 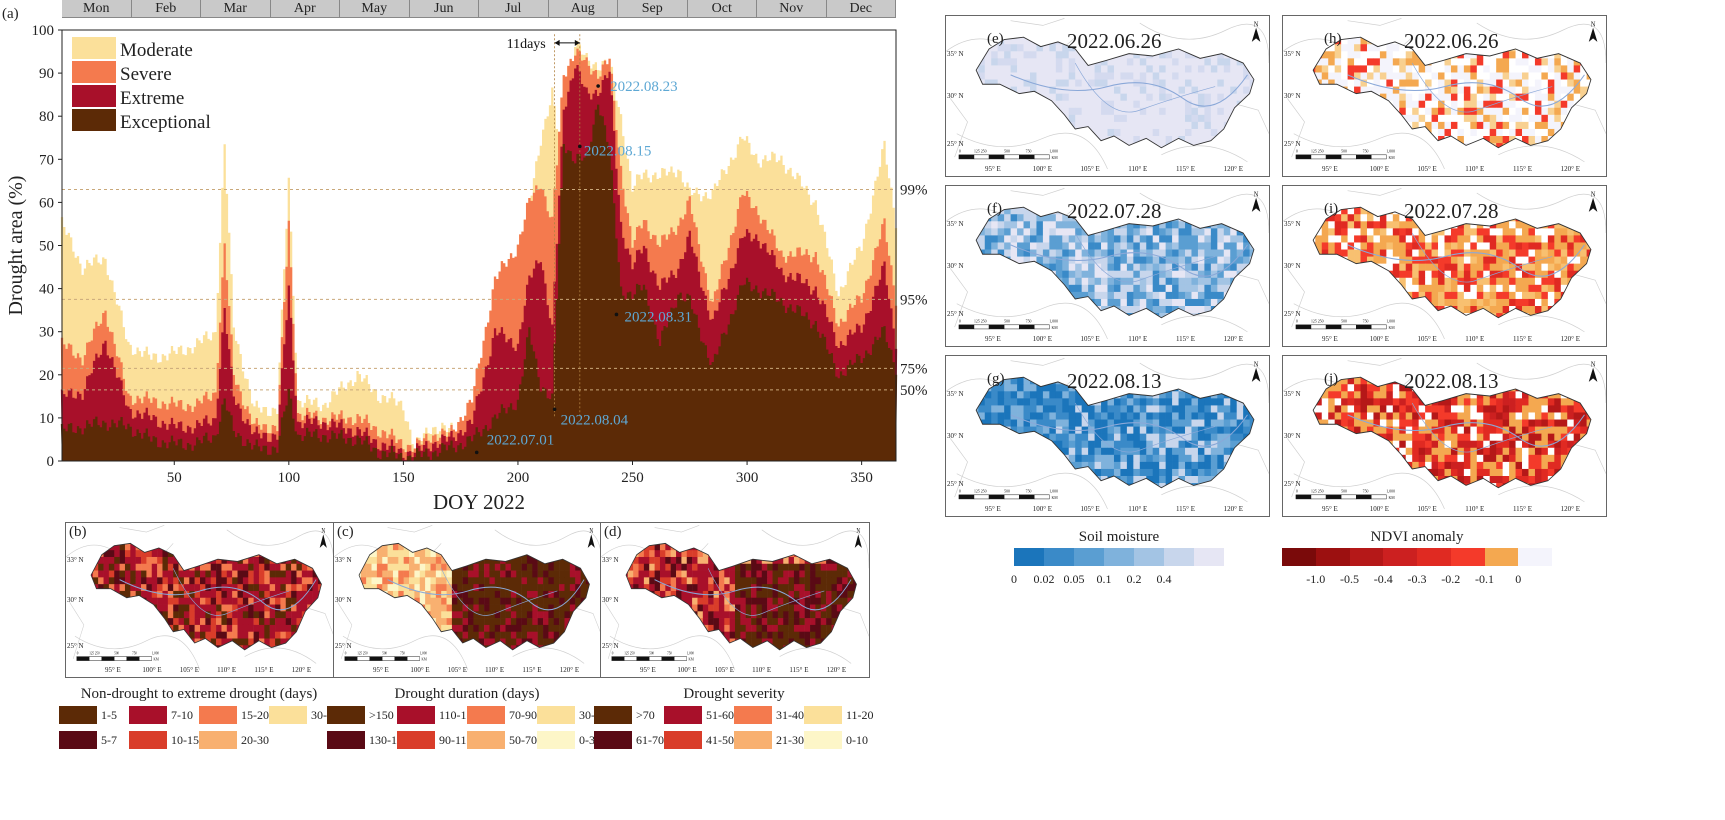 I want to click on legend-swatch-label: 21-30, so click(x=790, y=740).